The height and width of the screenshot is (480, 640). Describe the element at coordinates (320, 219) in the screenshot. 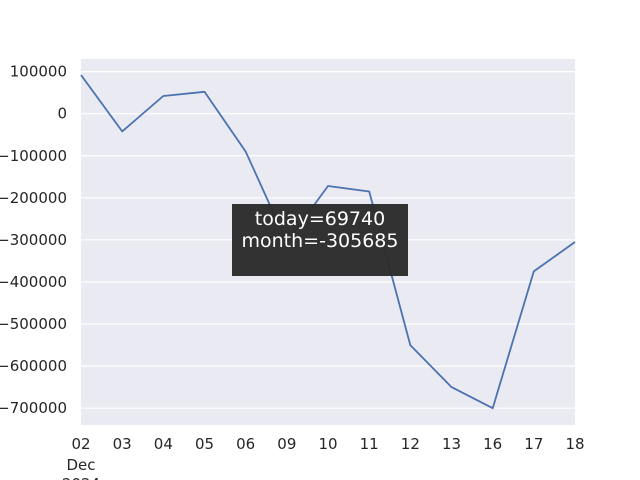

I see `annotation-today: today=69740` at that location.